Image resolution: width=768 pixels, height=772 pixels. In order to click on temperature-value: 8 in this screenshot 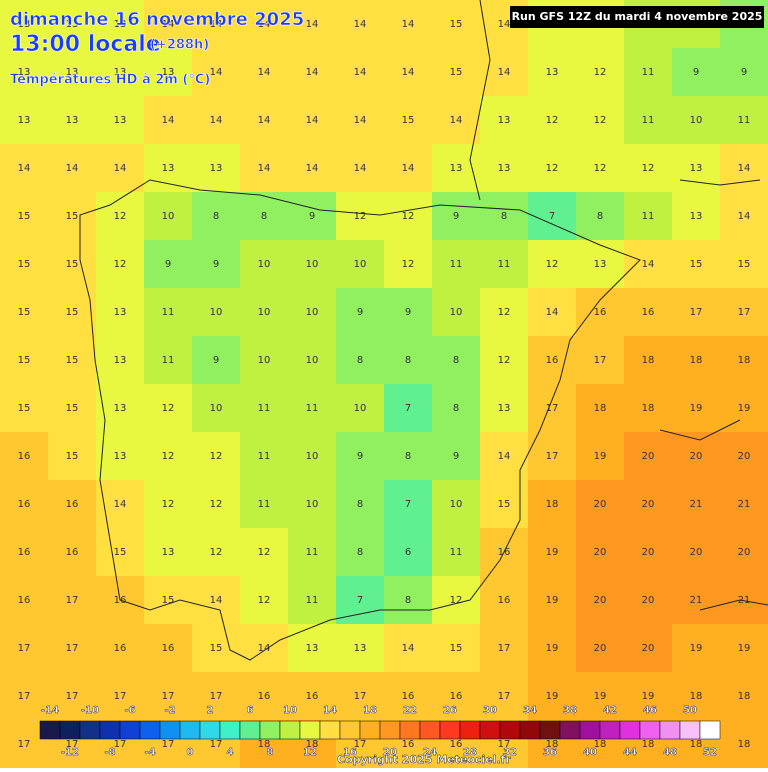, I will do `click(360, 552)`.